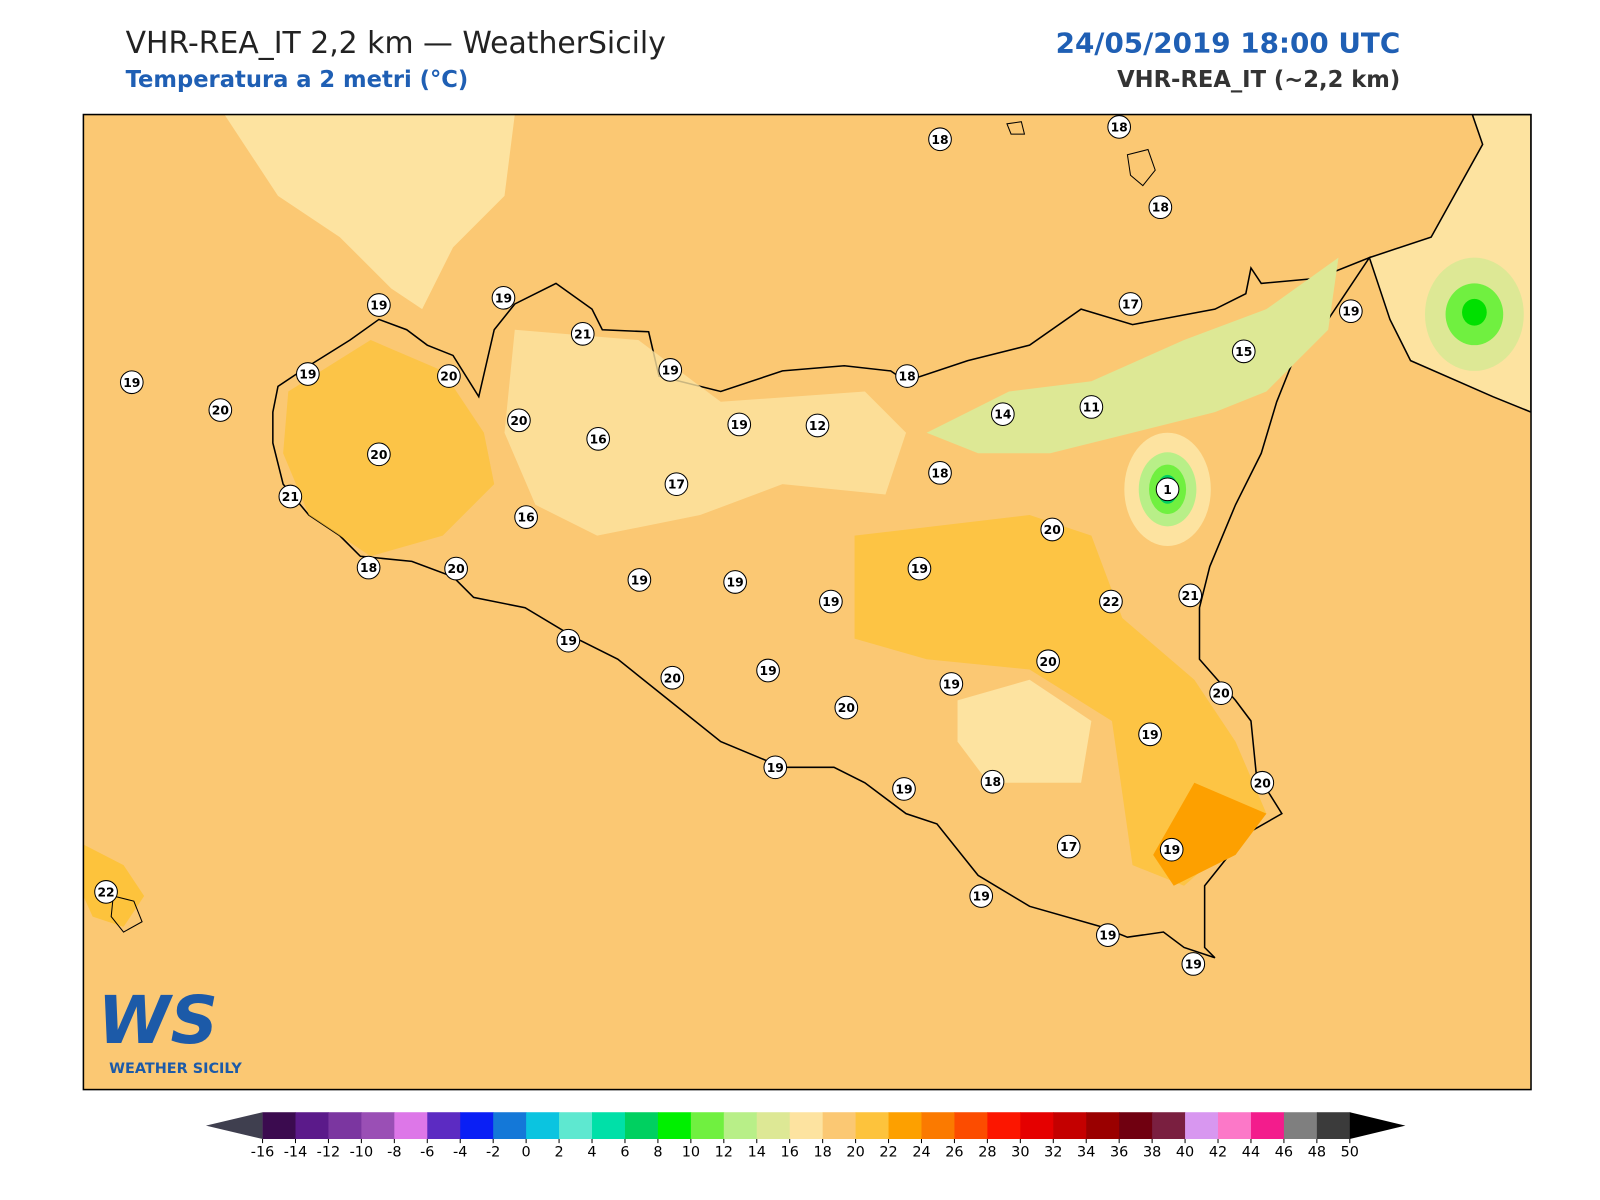 The height and width of the screenshot is (1200, 1600). Describe the element at coordinates (724, 1152) in the screenshot. I see `colorbar-tick-label: 12` at that location.